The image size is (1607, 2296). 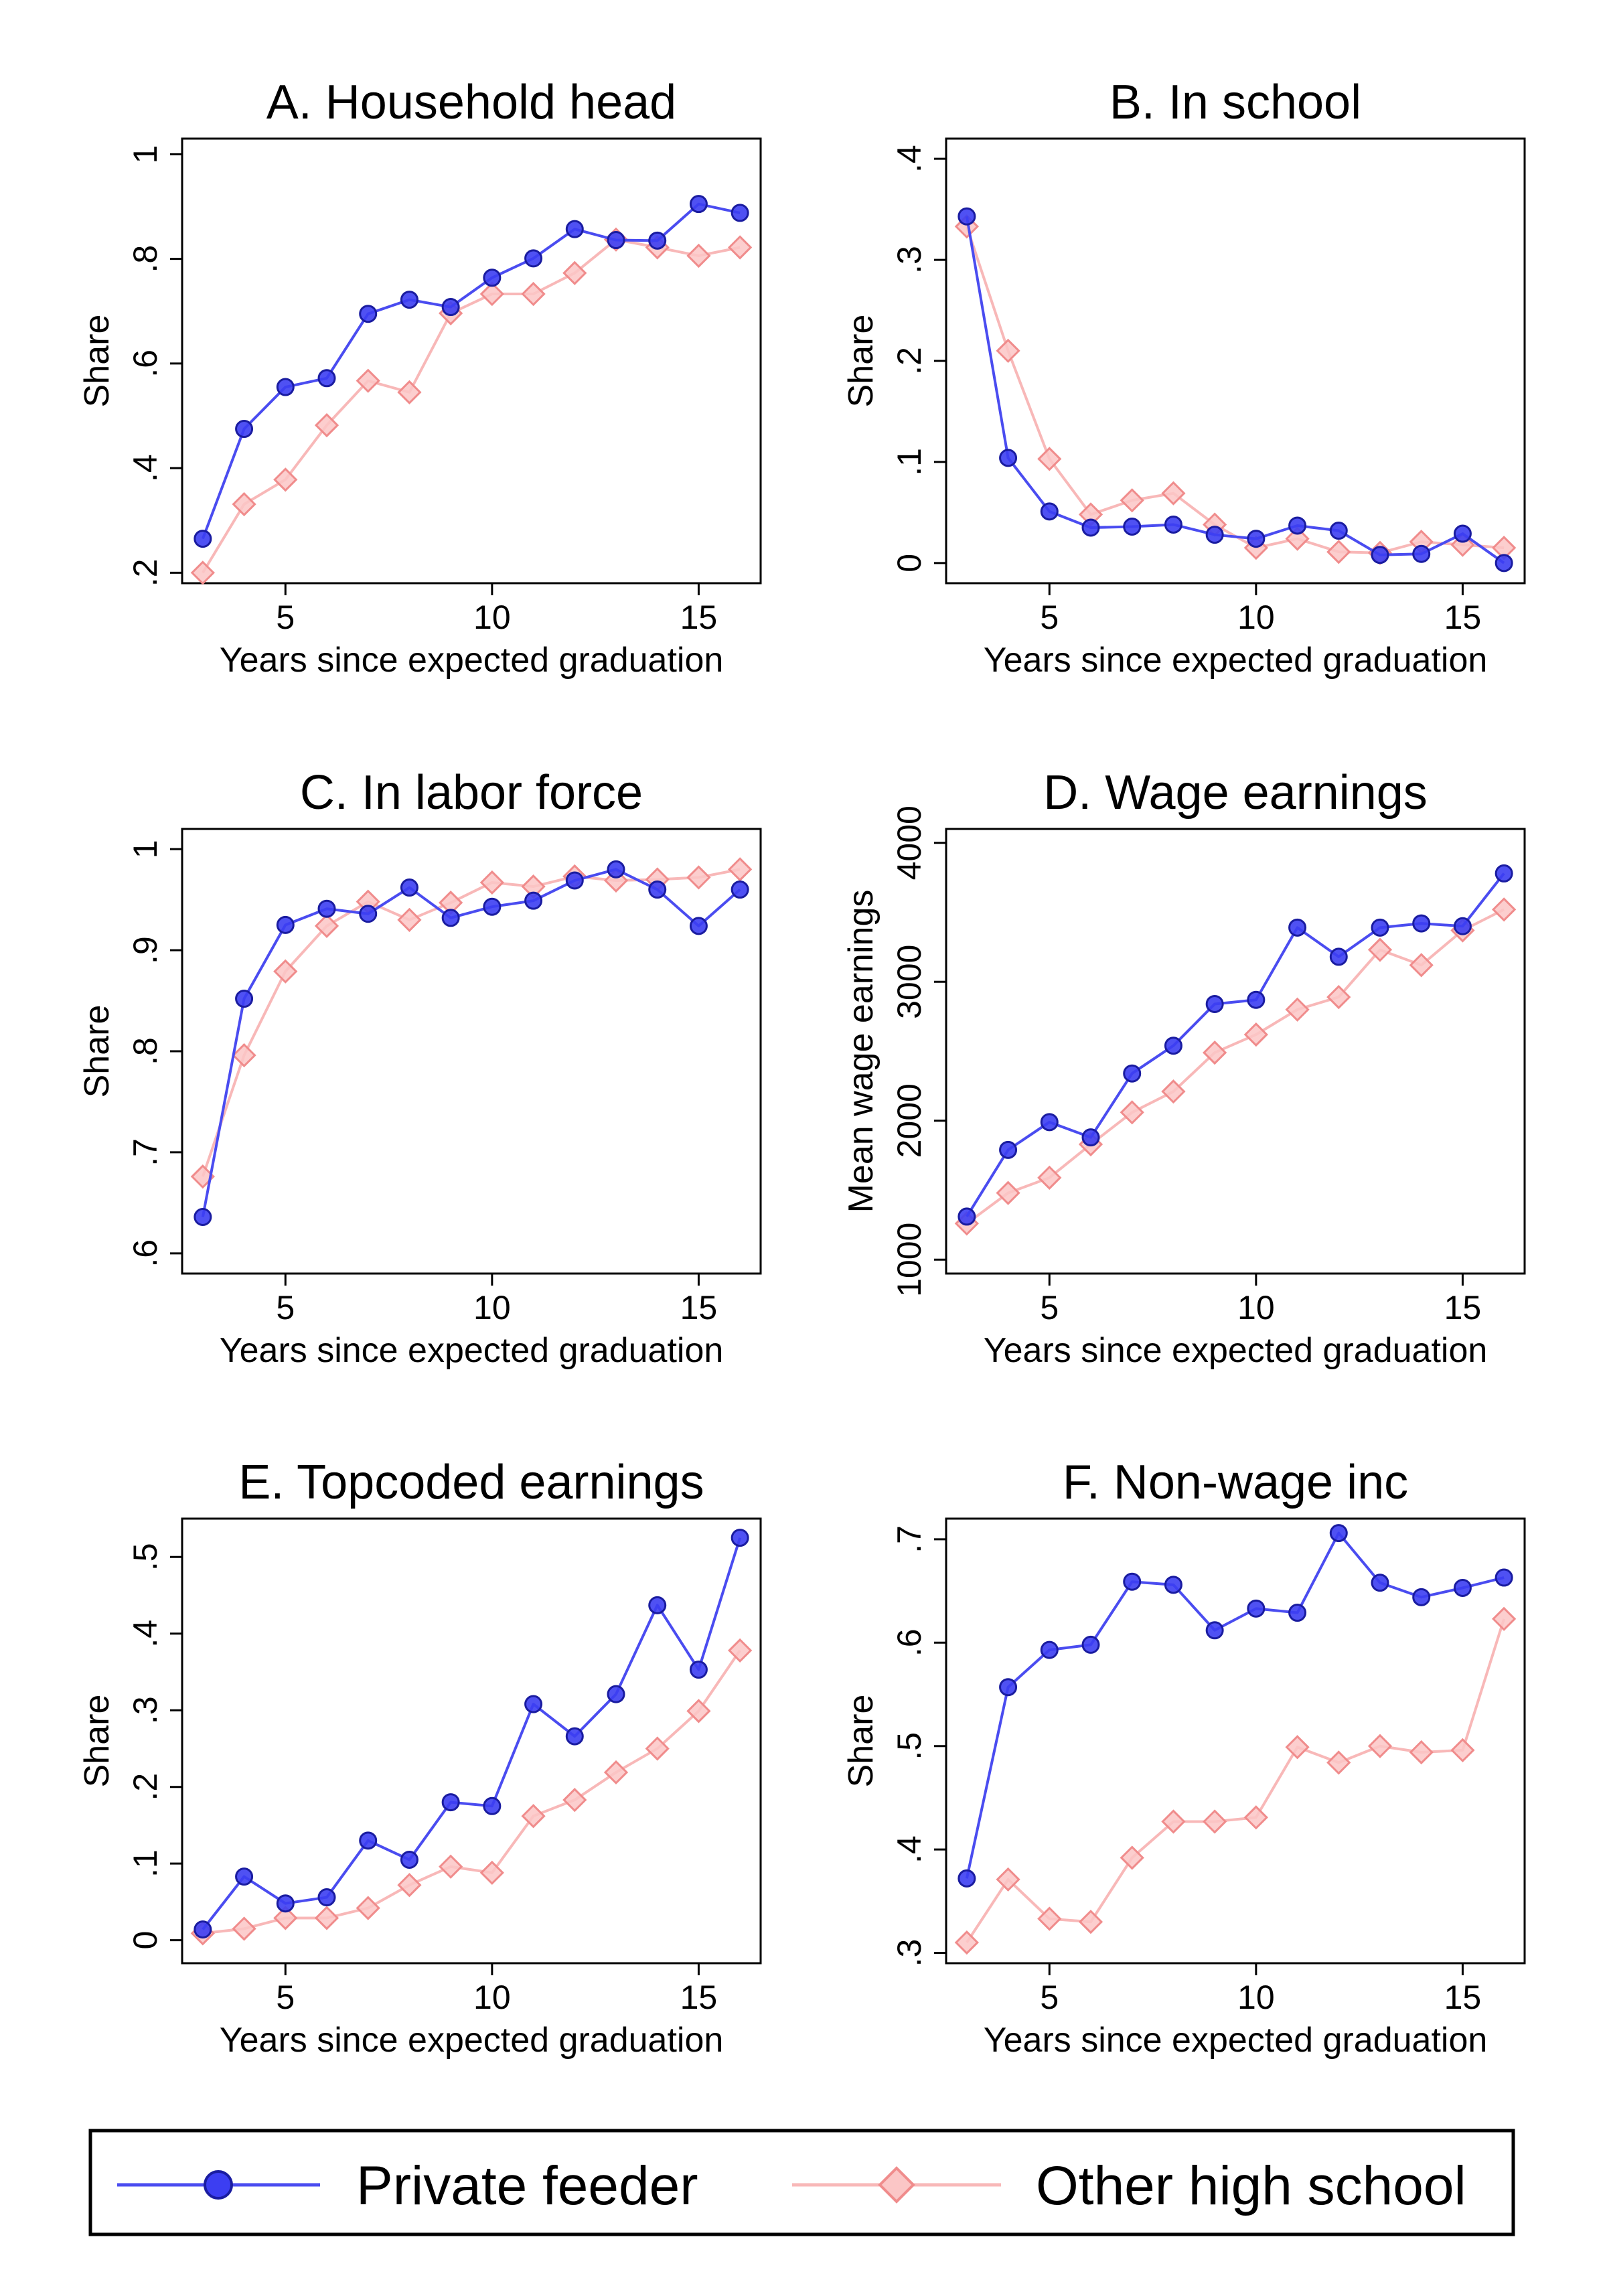 I want to click on y-tick-label: .5, so click(x=909, y=1746).